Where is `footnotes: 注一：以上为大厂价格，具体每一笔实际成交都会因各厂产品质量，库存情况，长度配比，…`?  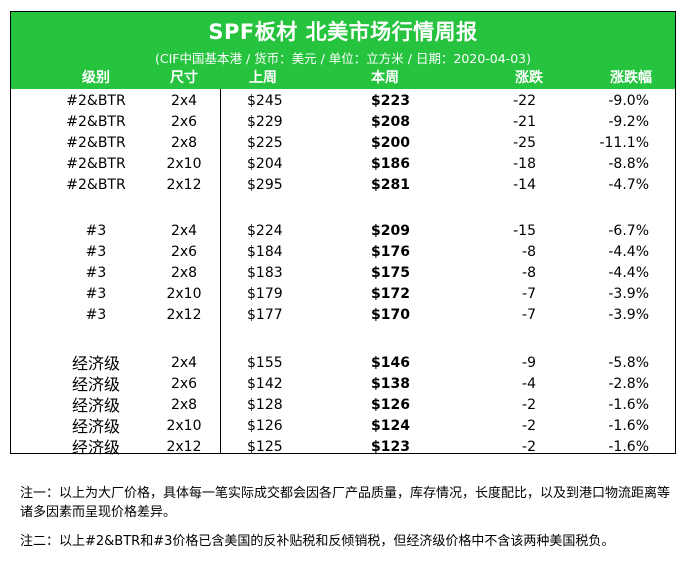
footnotes: 注一：以上为大厂价格，具体每一笔实际成交都会因各厂产品质量，库存情况，长度配比，… is located at coordinates (350, 517).